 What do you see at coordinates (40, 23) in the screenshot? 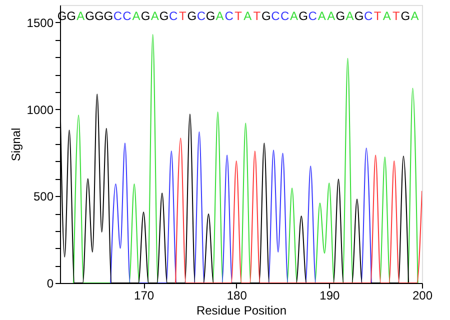
I see `y-tick-label: 1500` at bounding box center [40, 23].